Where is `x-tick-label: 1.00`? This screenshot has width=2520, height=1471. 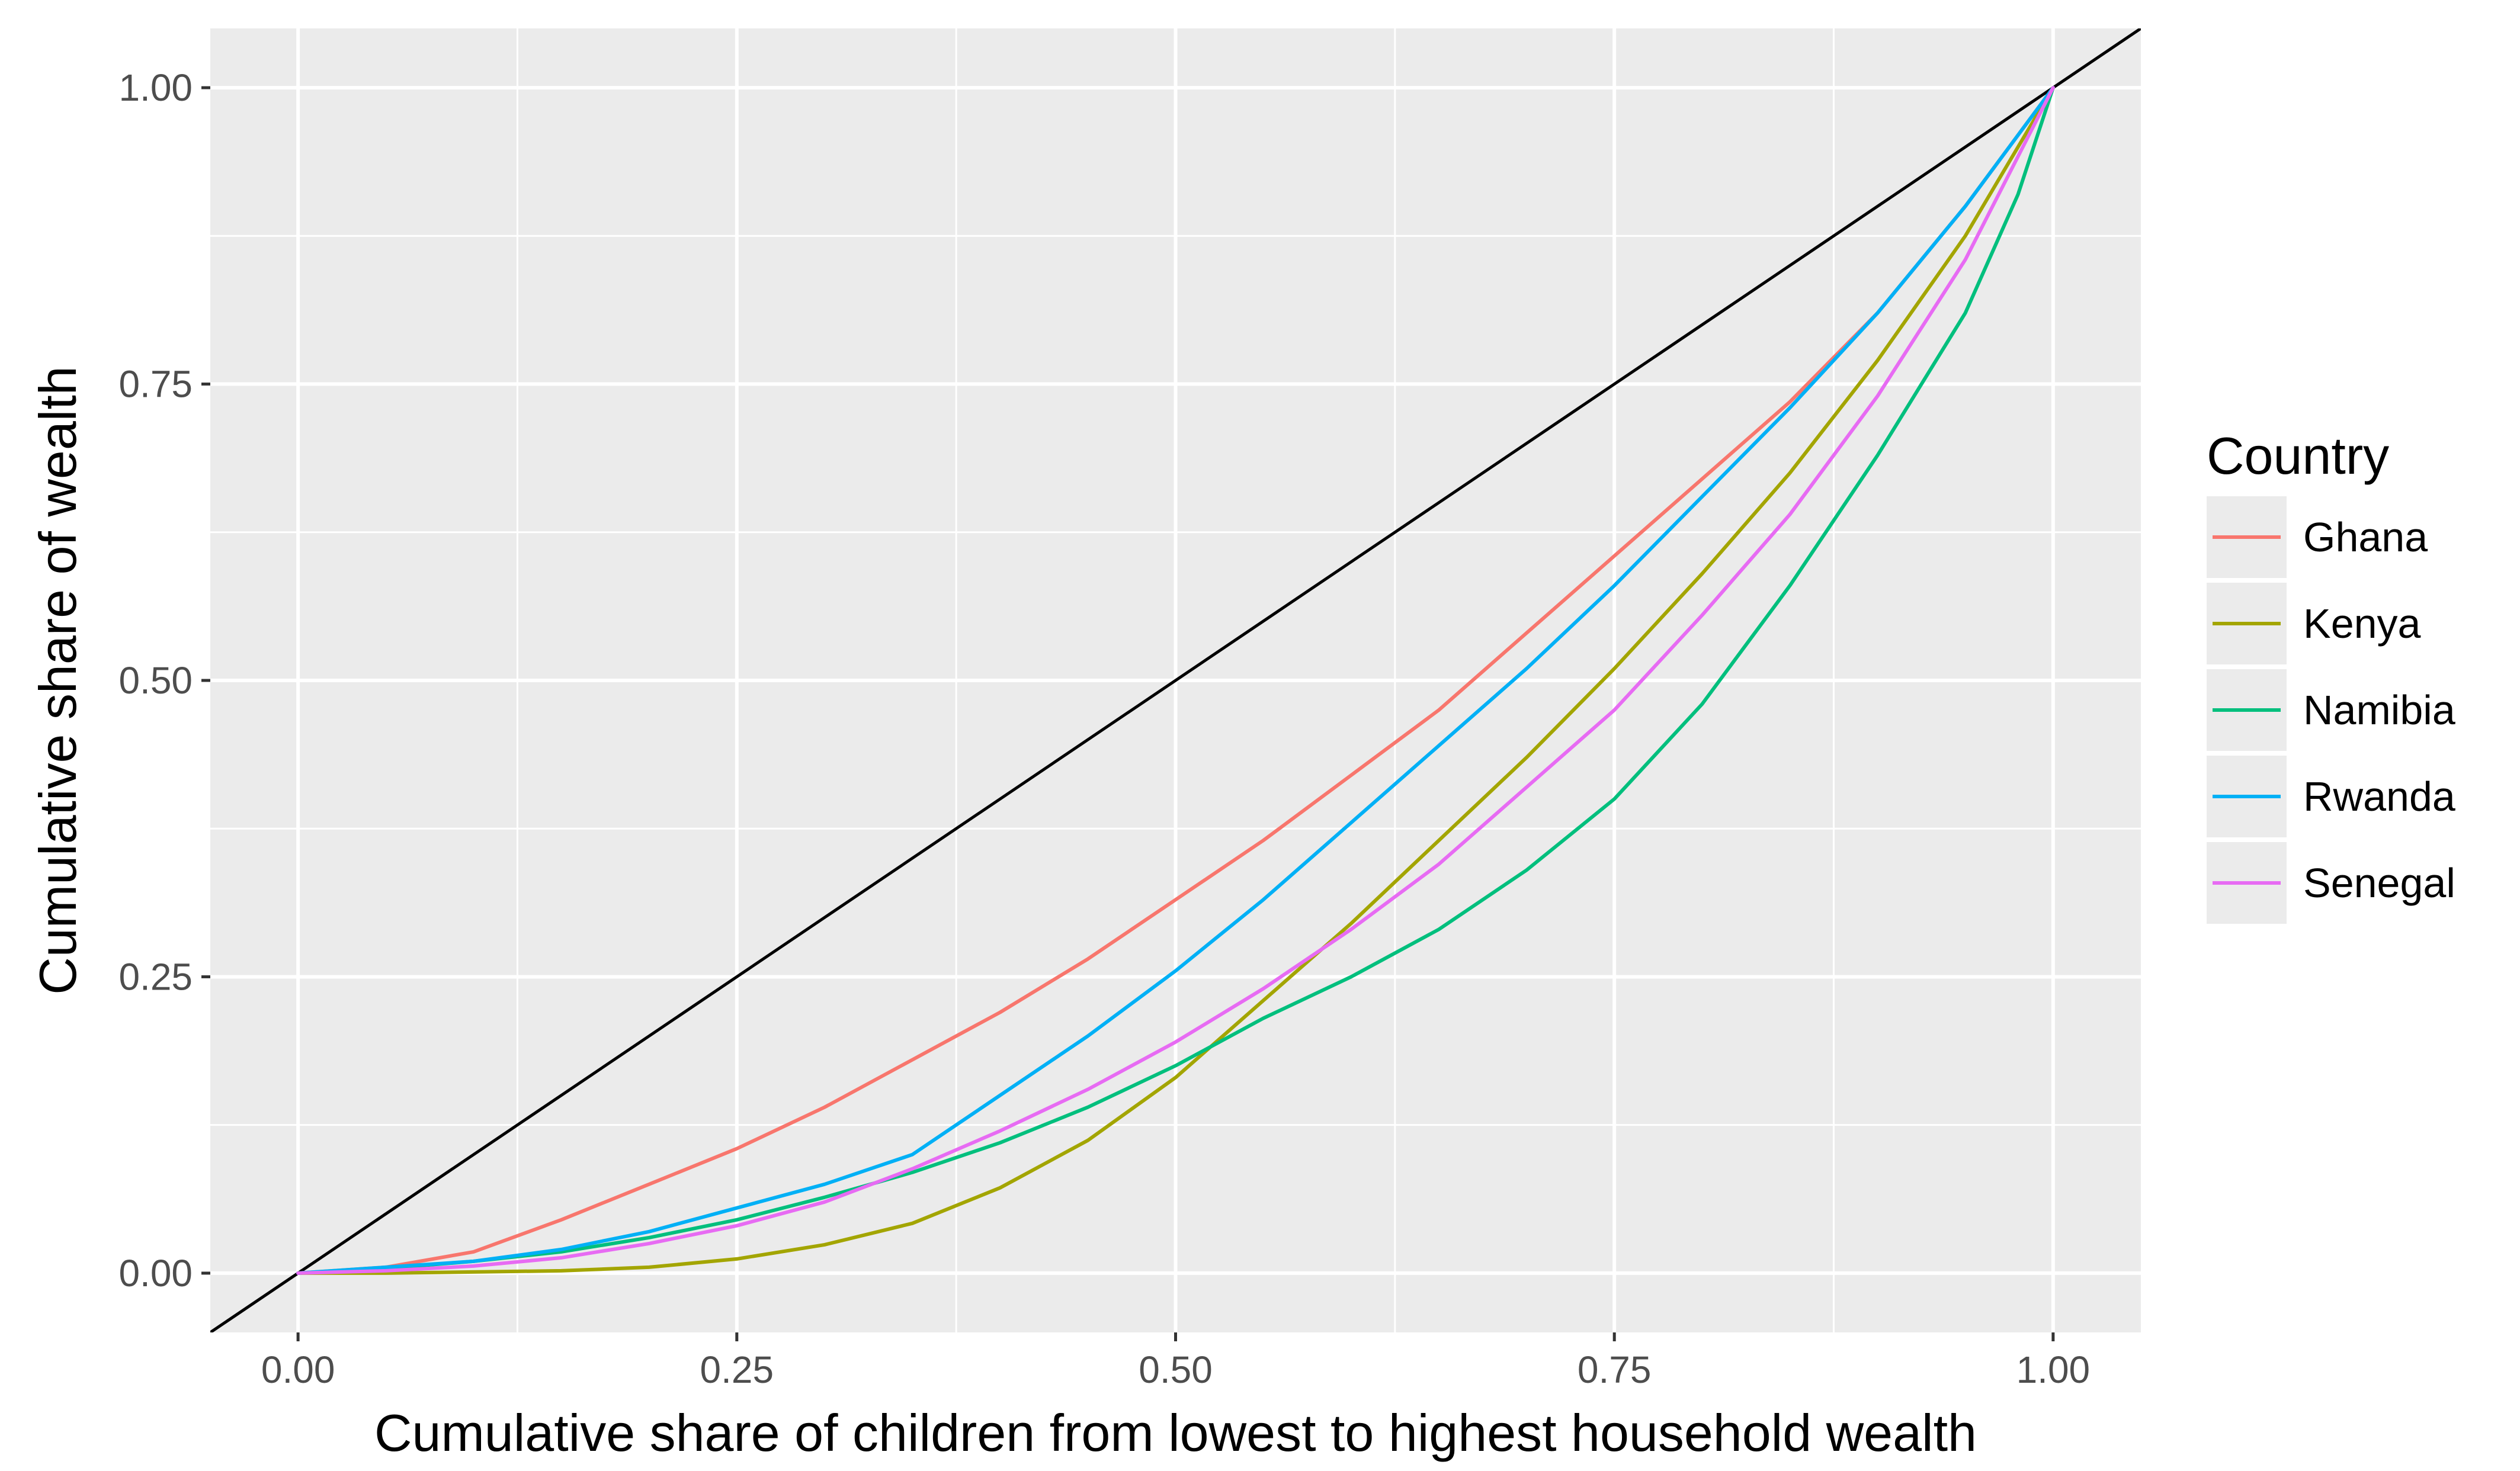
x-tick-label: 1.00 is located at coordinates (2053, 1369).